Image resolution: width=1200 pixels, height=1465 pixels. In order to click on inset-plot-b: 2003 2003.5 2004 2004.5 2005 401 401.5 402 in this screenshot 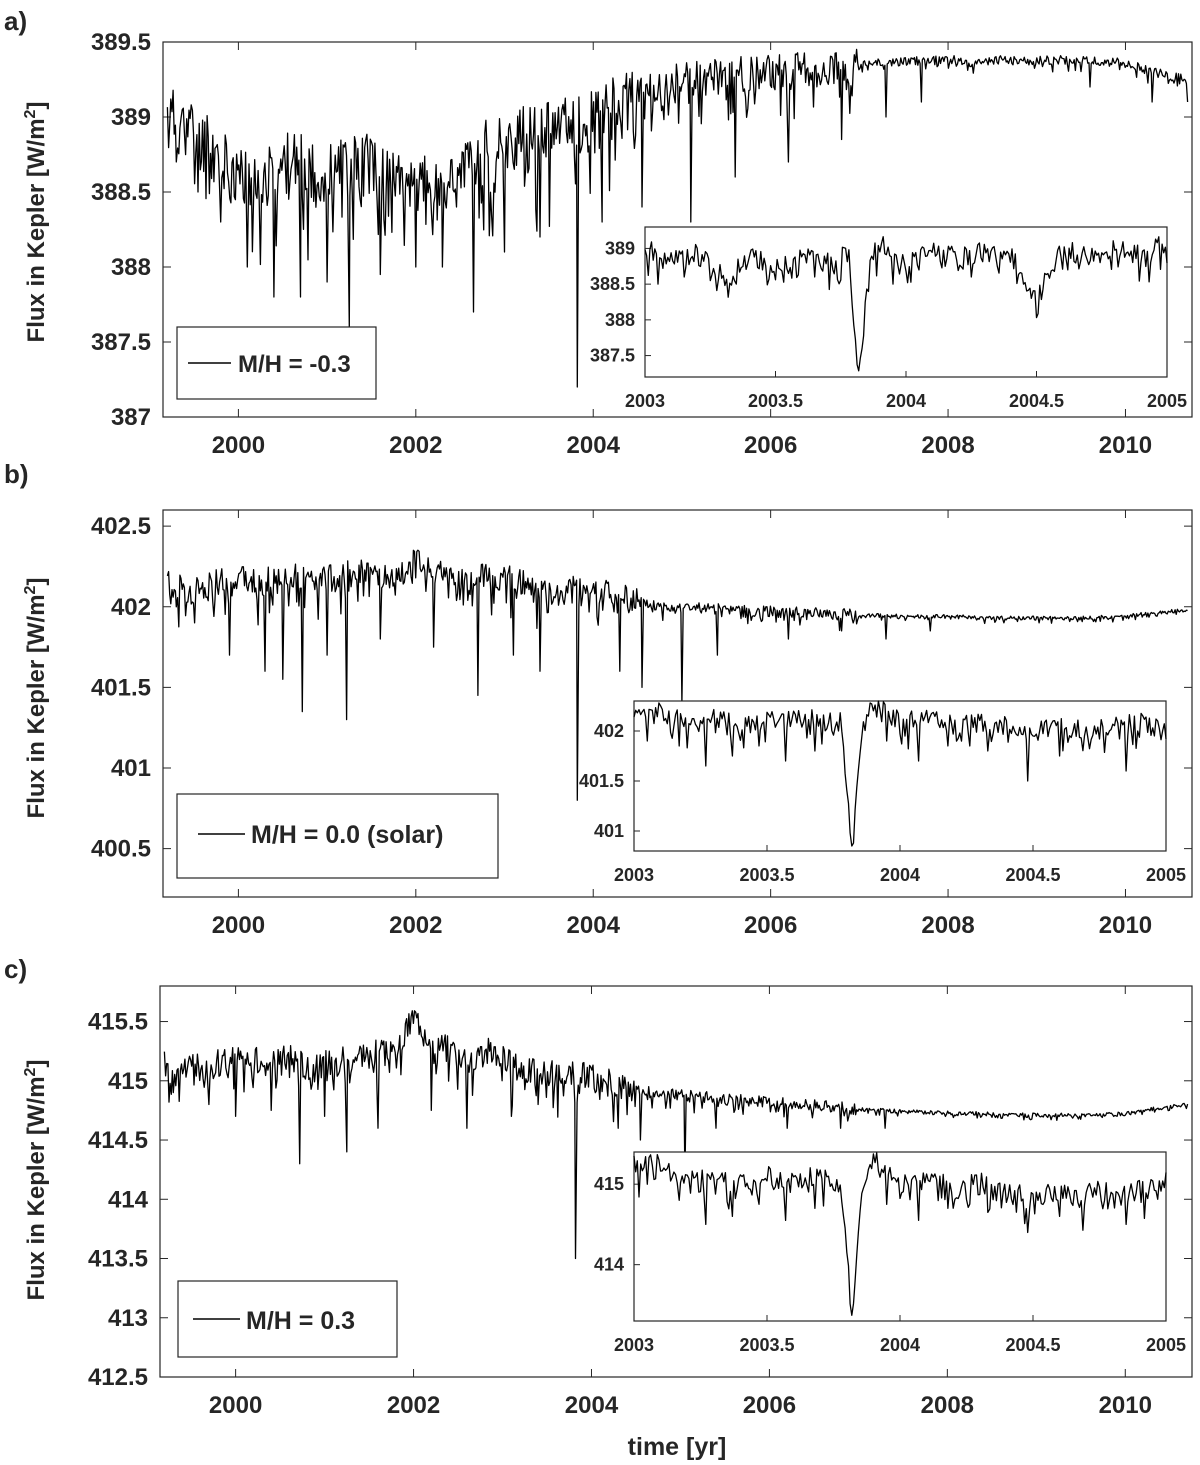, I will do `click(882, 792)`.